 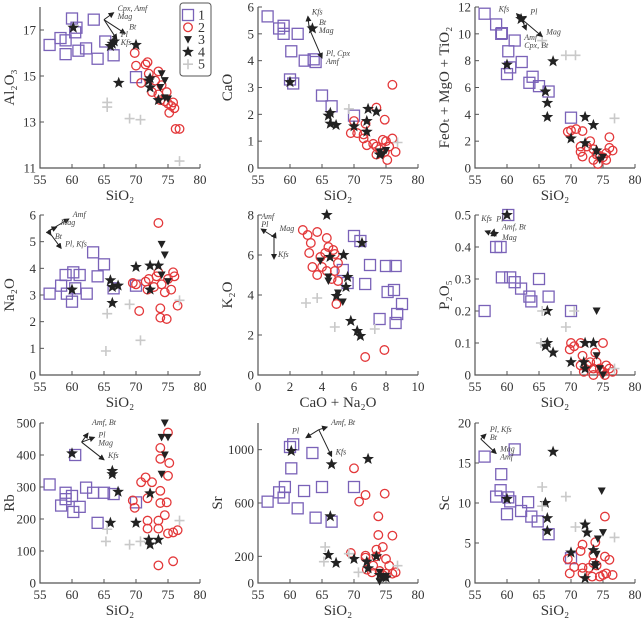 I want to click on y-tick-label: 8, so click(x=468, y=60).